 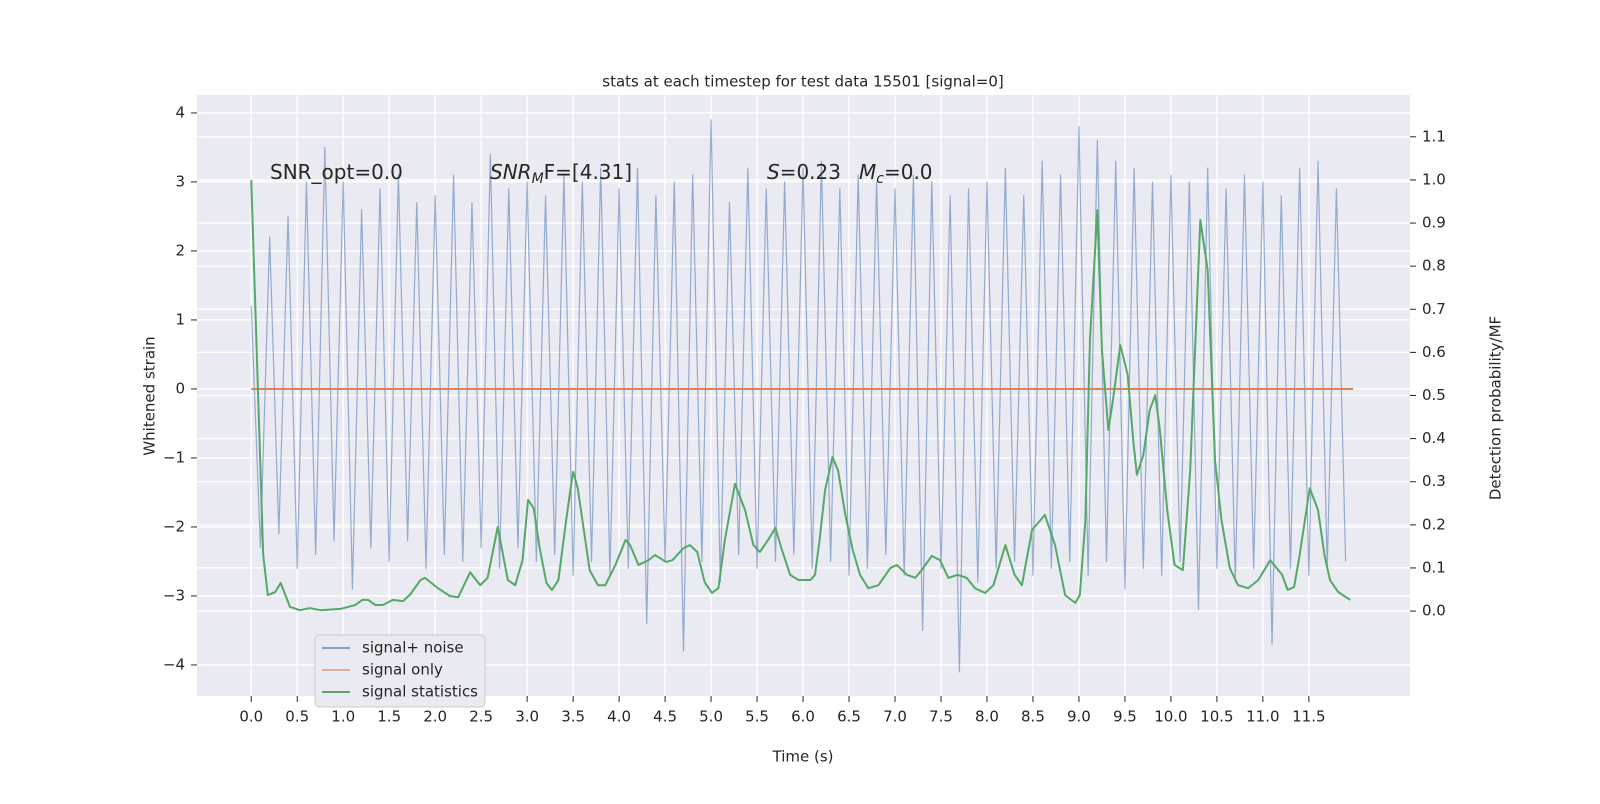 What do you see at coordinates (1434, 438) in the screenshot?
I see `y2-tick-label: 0.4` at bounding box center [1434, 438].